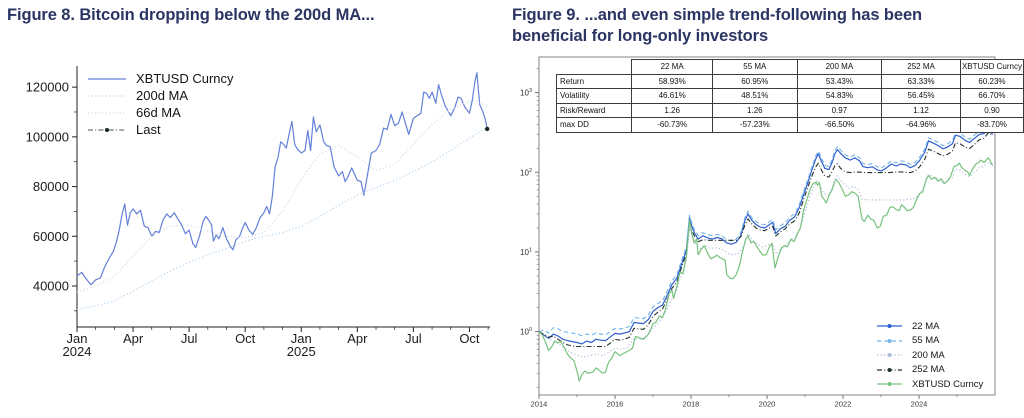 The height and width of the screenshot is (418, 1024). I want to click on legend-item-ma66d: 66d MA, so click(160, 112).